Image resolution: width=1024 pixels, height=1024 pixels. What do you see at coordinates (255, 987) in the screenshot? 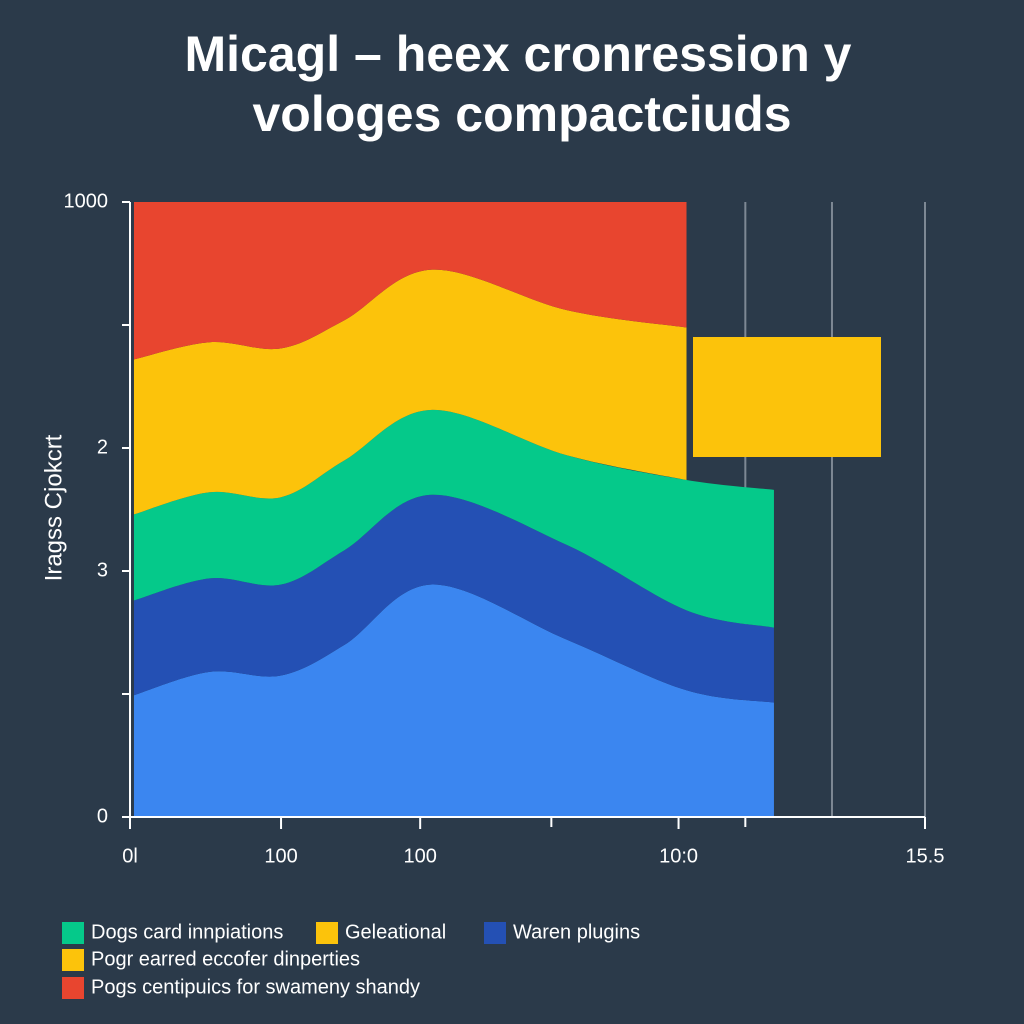
I see `legend-label: Pogs centipuics for swameny shandy` at bounding box center [255, 987].